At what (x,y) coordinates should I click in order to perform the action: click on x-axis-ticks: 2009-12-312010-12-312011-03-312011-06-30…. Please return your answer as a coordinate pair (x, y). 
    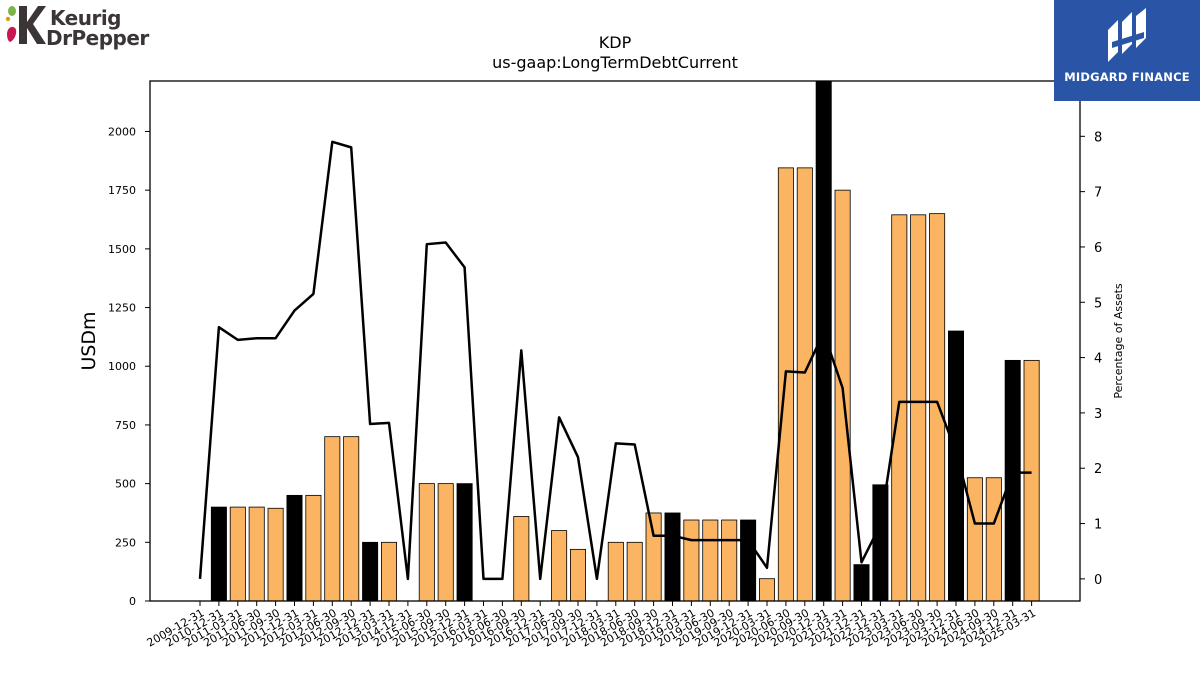
    Looking at the image, I should click on (591, 625).